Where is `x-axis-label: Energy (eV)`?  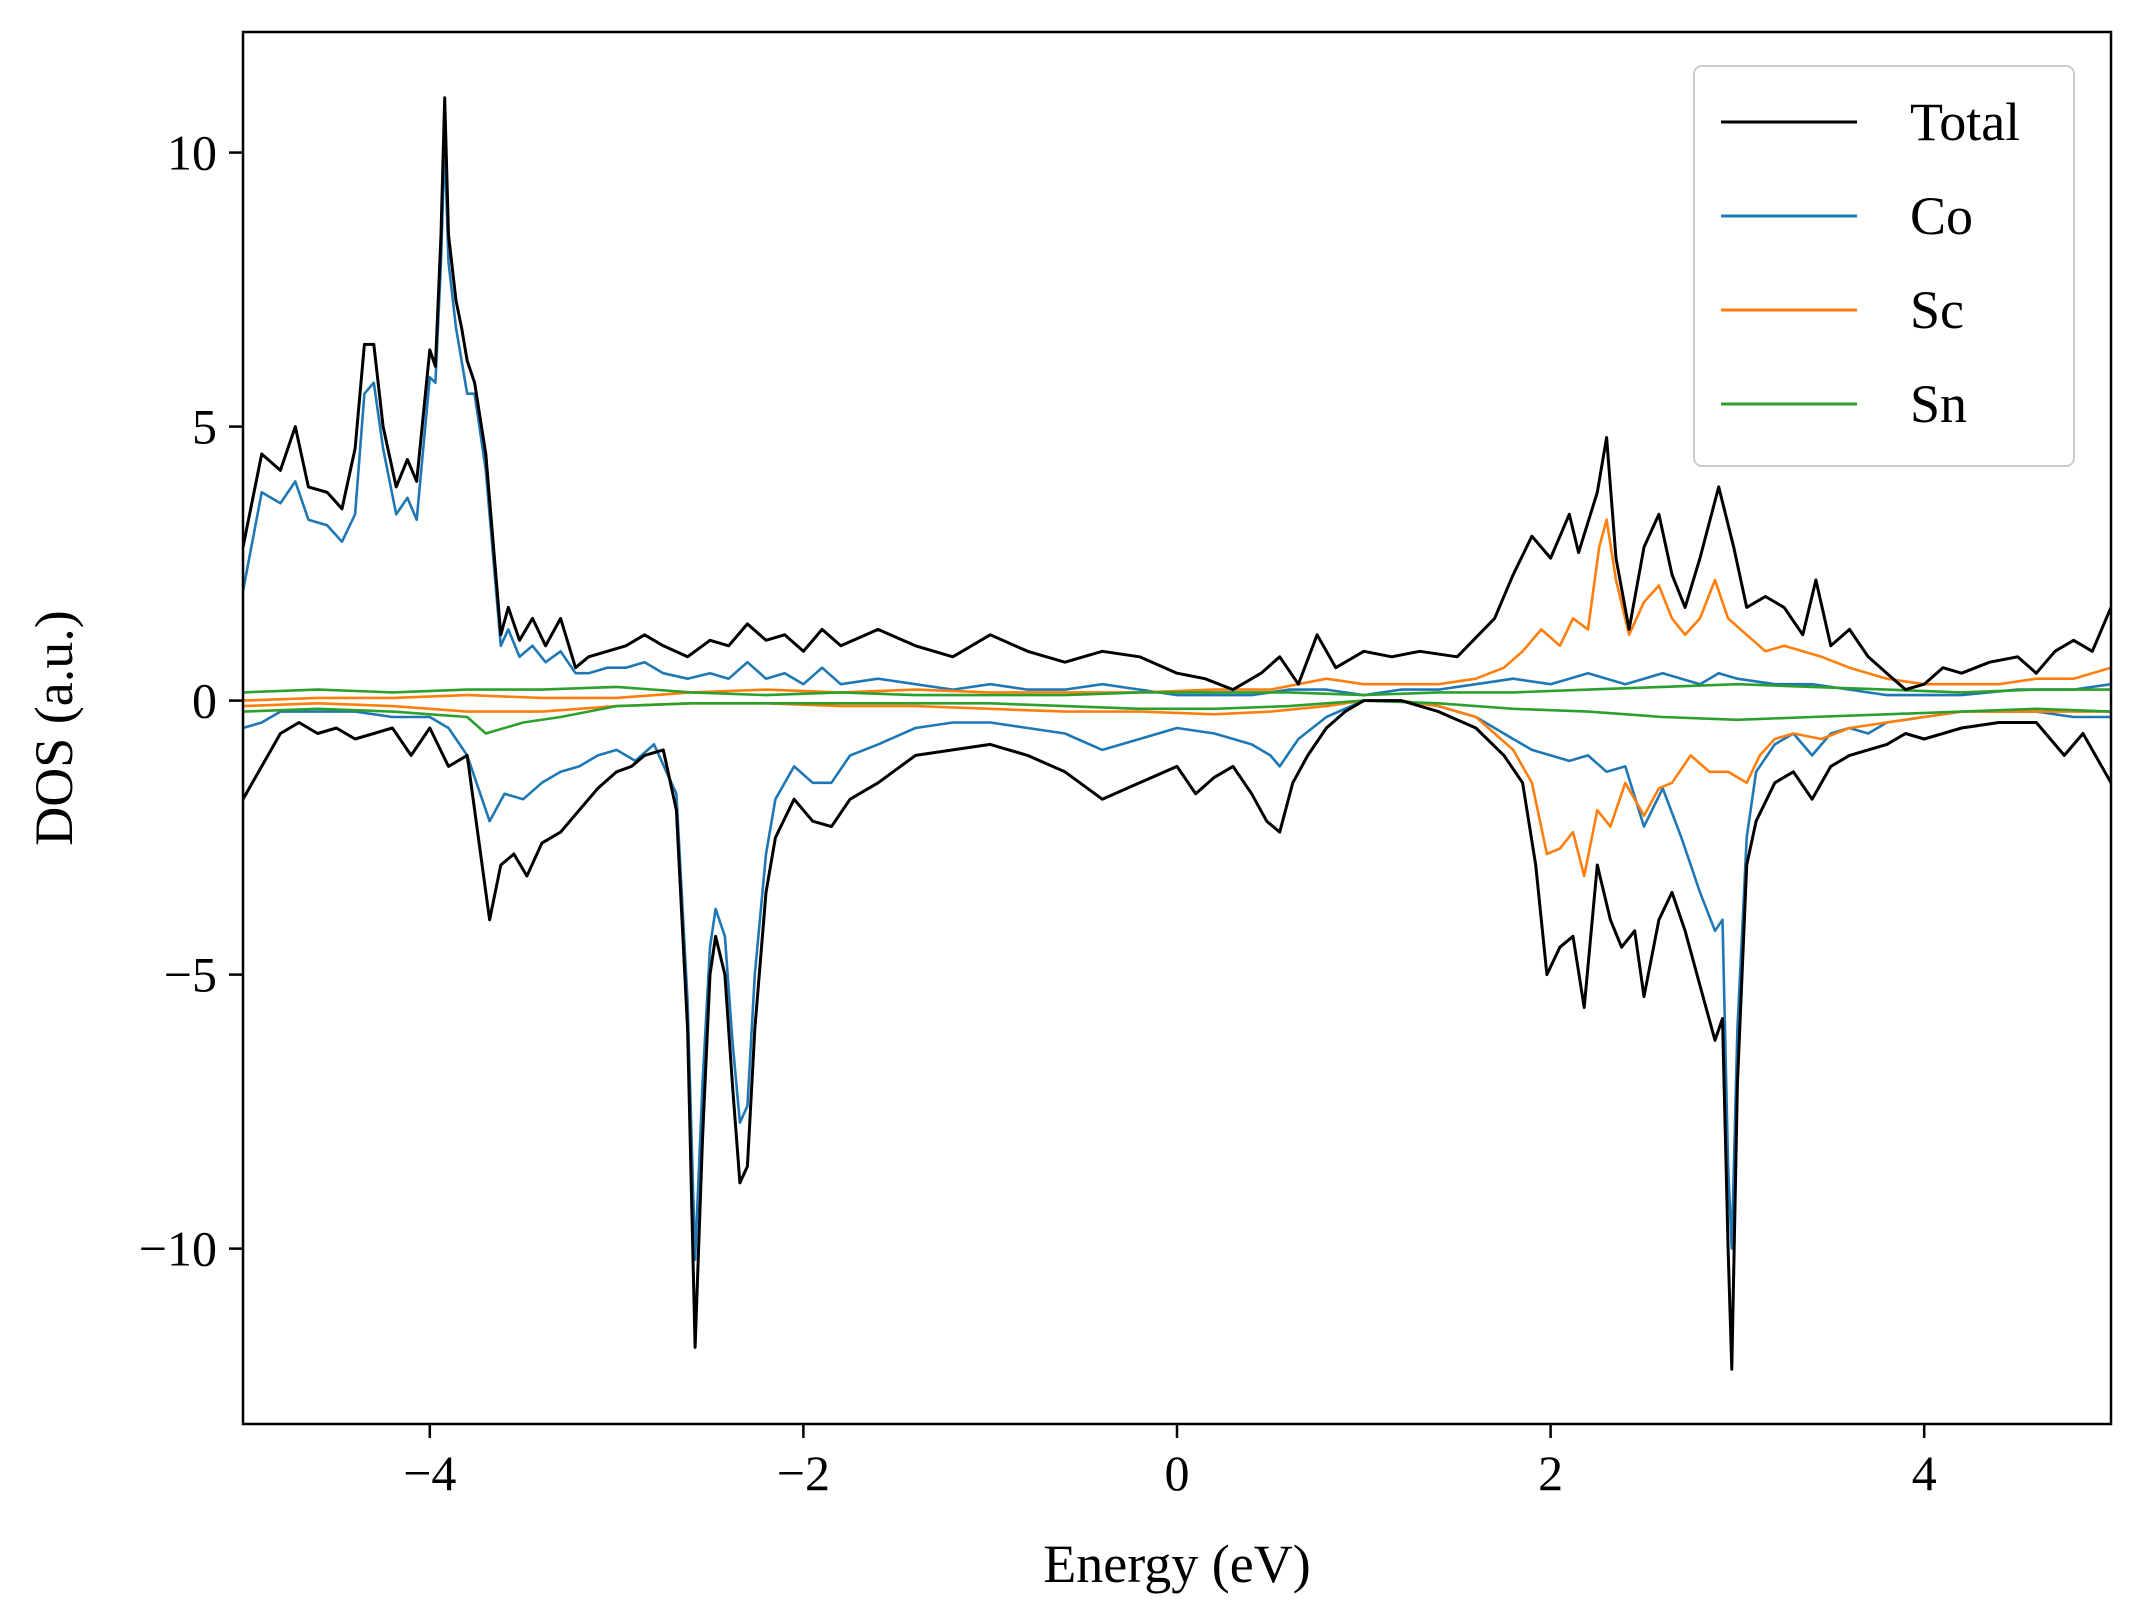 x-axis-label: Energy (eV) is located at coordinates (1176, 1564).